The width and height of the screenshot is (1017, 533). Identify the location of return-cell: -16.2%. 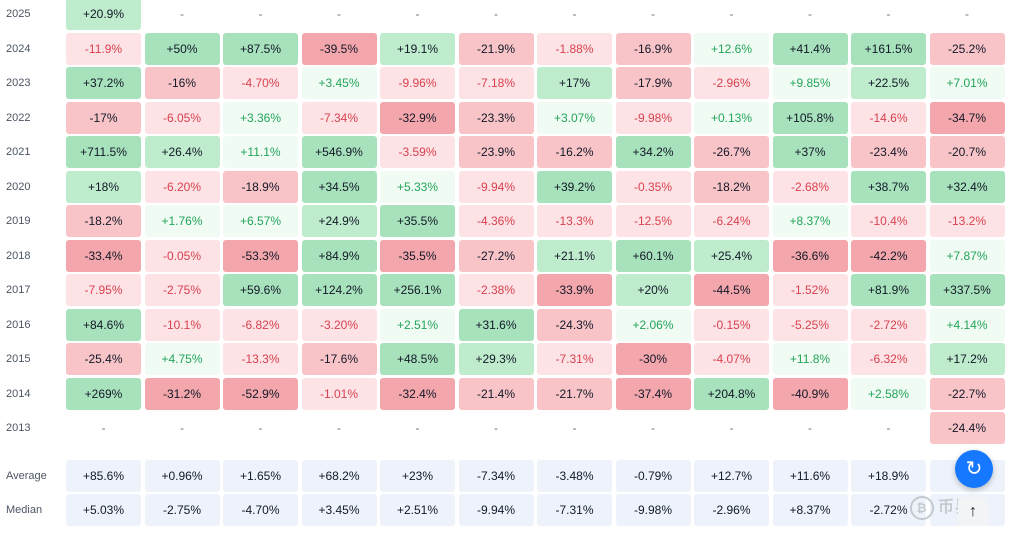
(574, 152).